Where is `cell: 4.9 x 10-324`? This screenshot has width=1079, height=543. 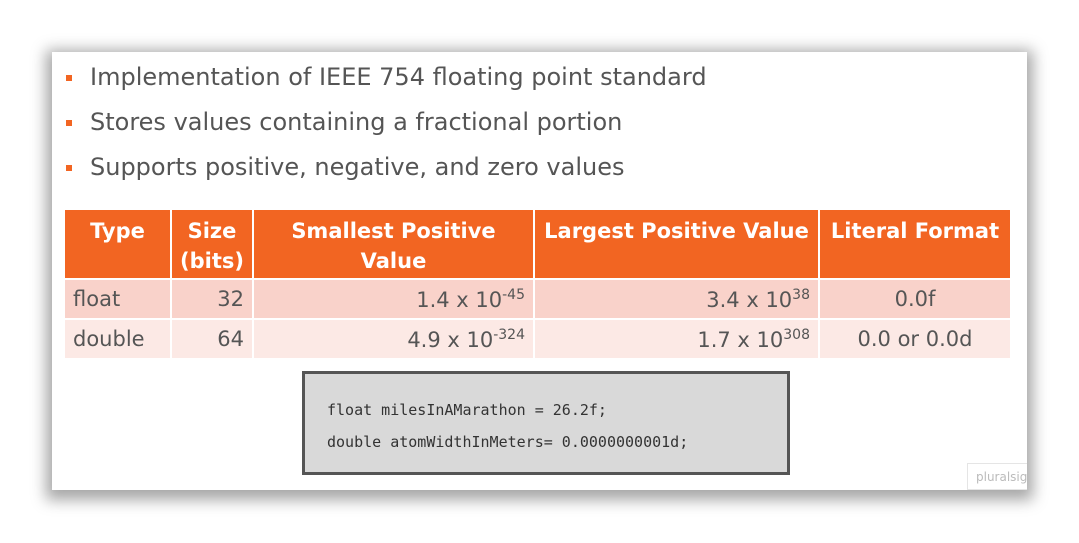
cell: 4.9 x 10-324 is located at coordinates (394, 338).